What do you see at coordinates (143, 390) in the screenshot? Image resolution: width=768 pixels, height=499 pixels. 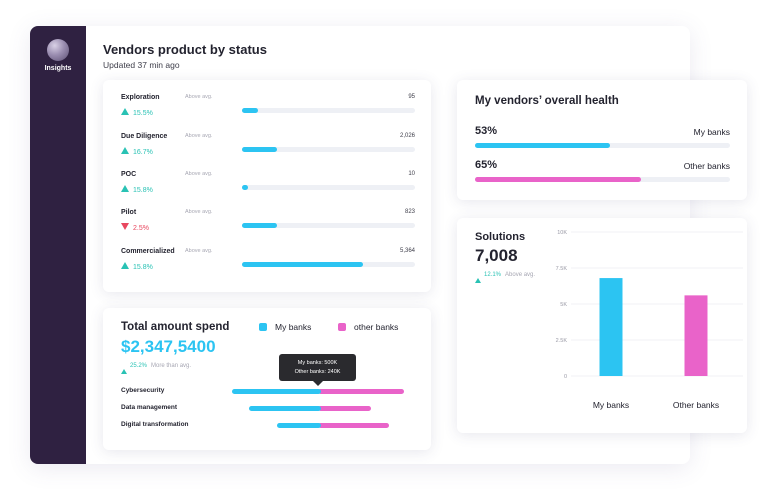 I see `category-name: Cybersecurity` at bounding box center [143, 390].